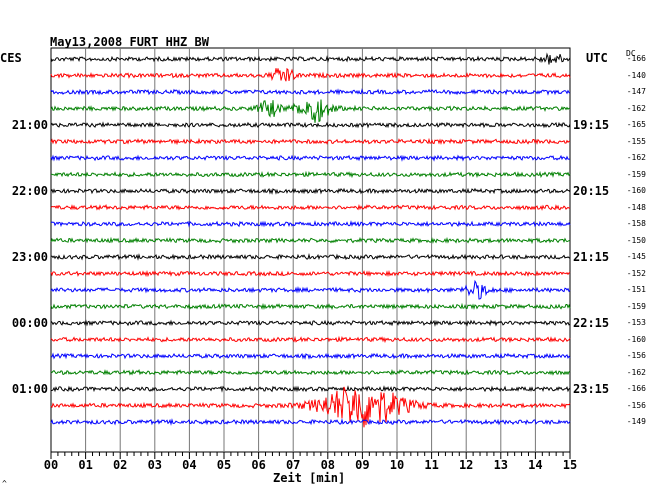 This screenshot has width=650, height=494. Describe the element at coordinates (189, 465) in the screenshot. I see `x-tick-label: 04` at that location.